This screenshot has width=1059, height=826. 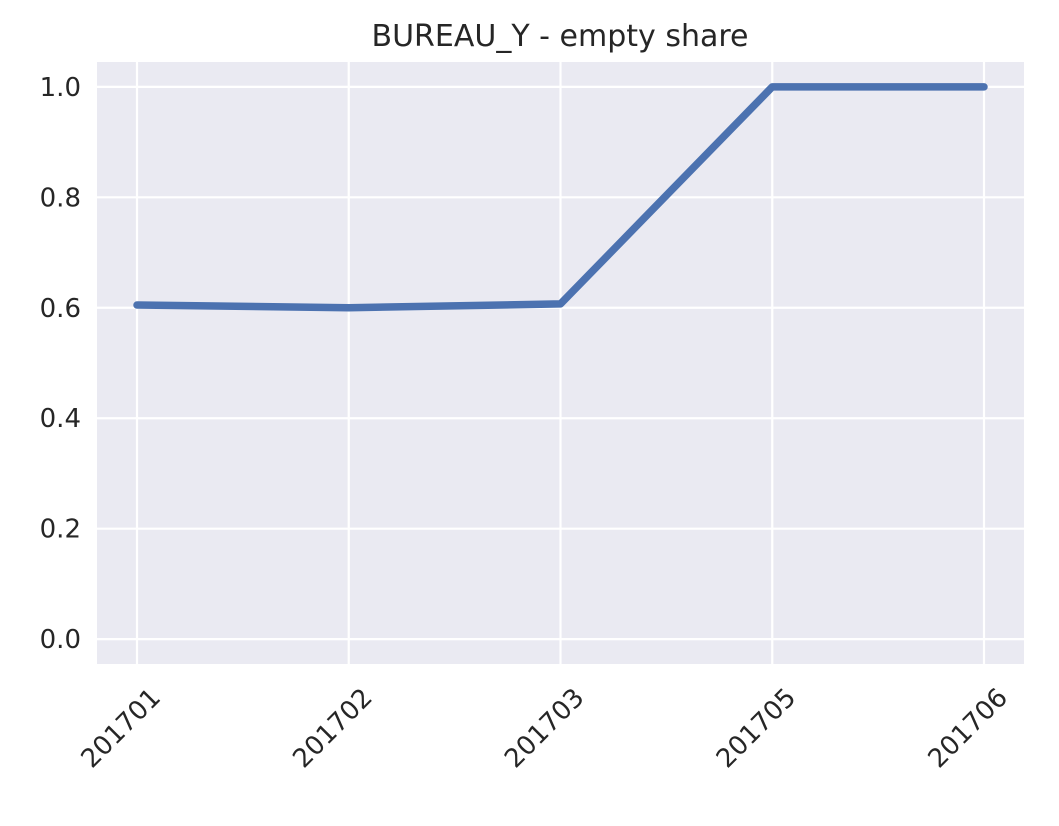 I want to click on y-tick-label: 0.4, so click(x=60, y=419).